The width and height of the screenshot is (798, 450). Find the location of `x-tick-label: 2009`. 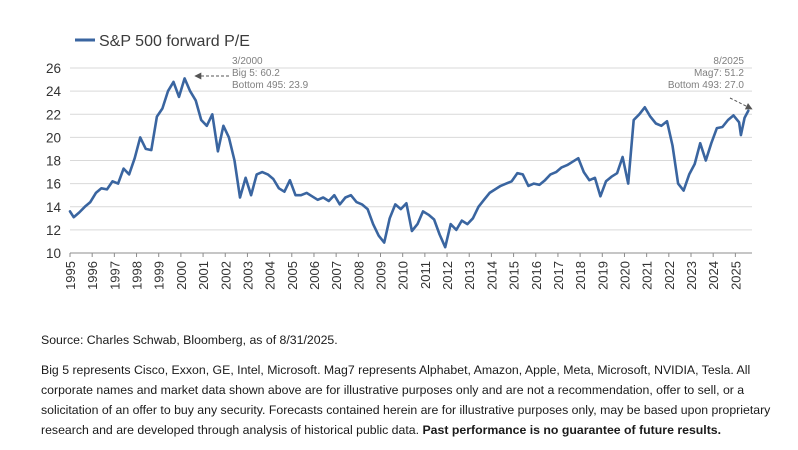

x-tick-label: 2009 is located at coordinates (381, 275).